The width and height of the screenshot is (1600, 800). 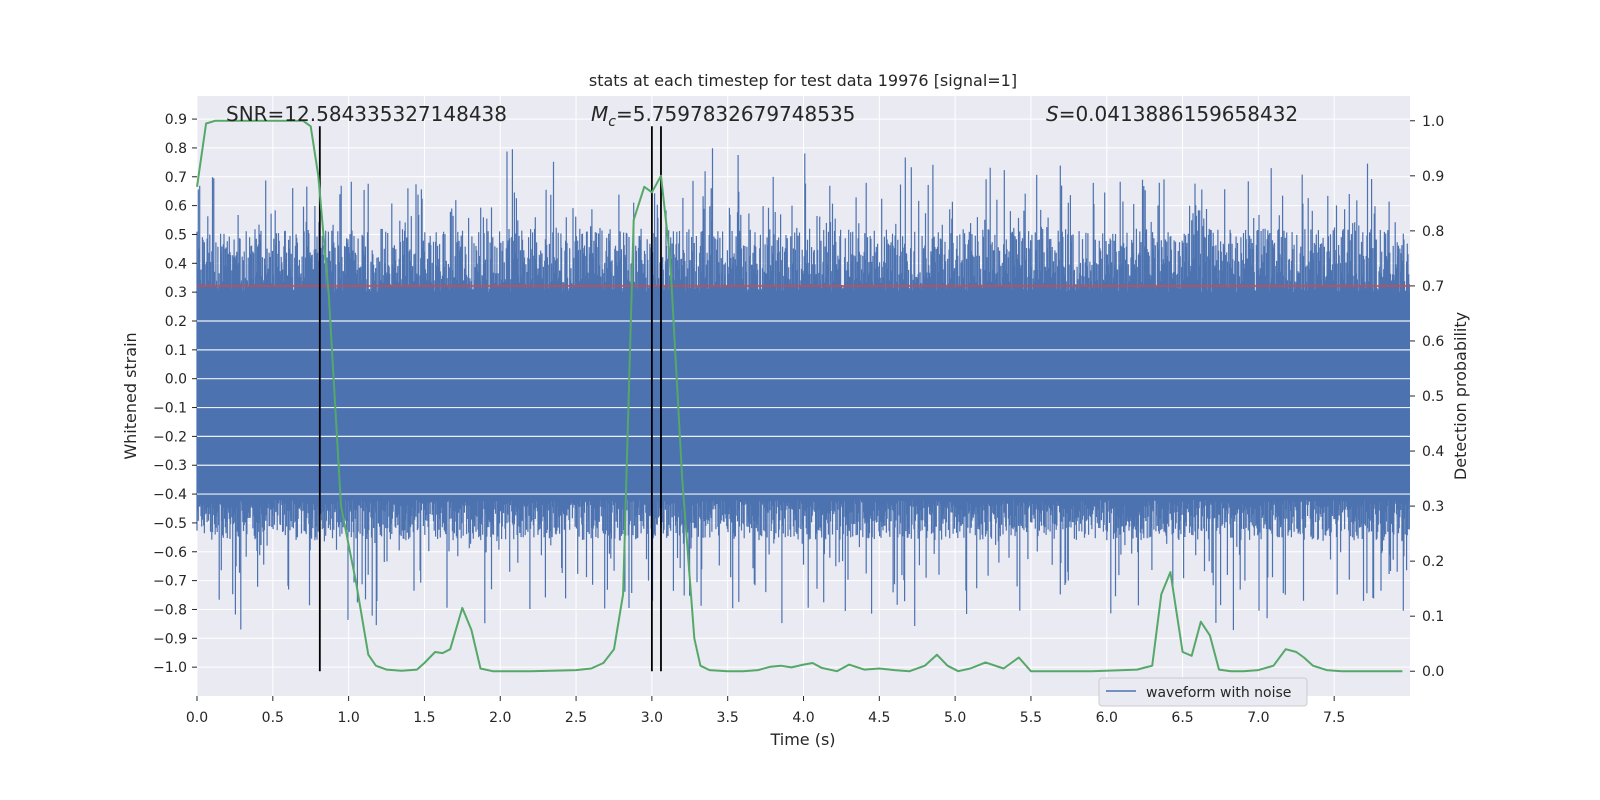 I want to click on legend-label: waveform with noise, so click(x=1218, y=693).